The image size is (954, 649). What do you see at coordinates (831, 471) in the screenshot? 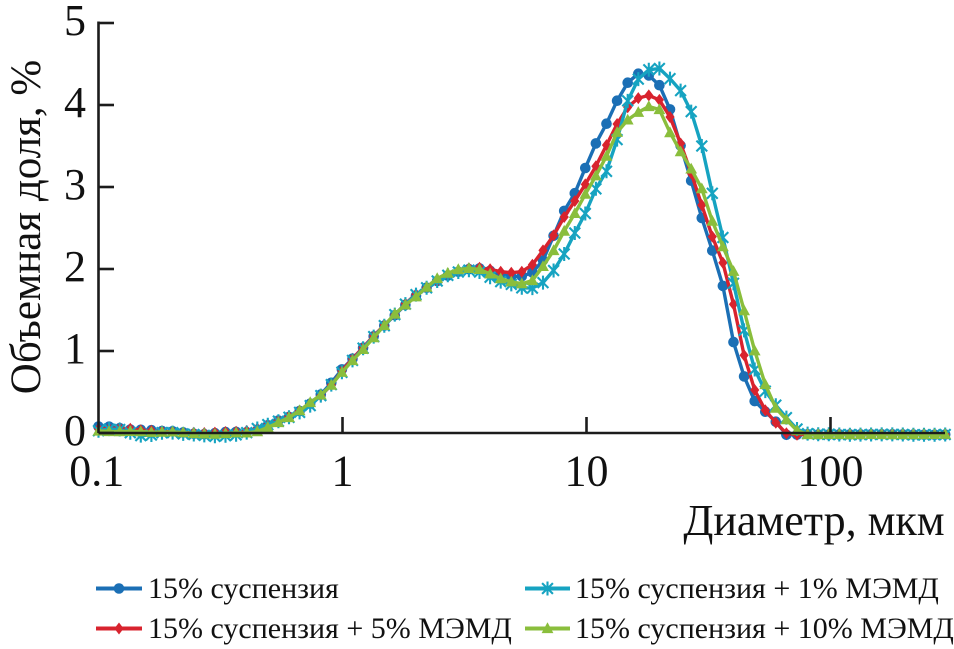
I see `svg-text: 100` at bounding box center [831, 471].